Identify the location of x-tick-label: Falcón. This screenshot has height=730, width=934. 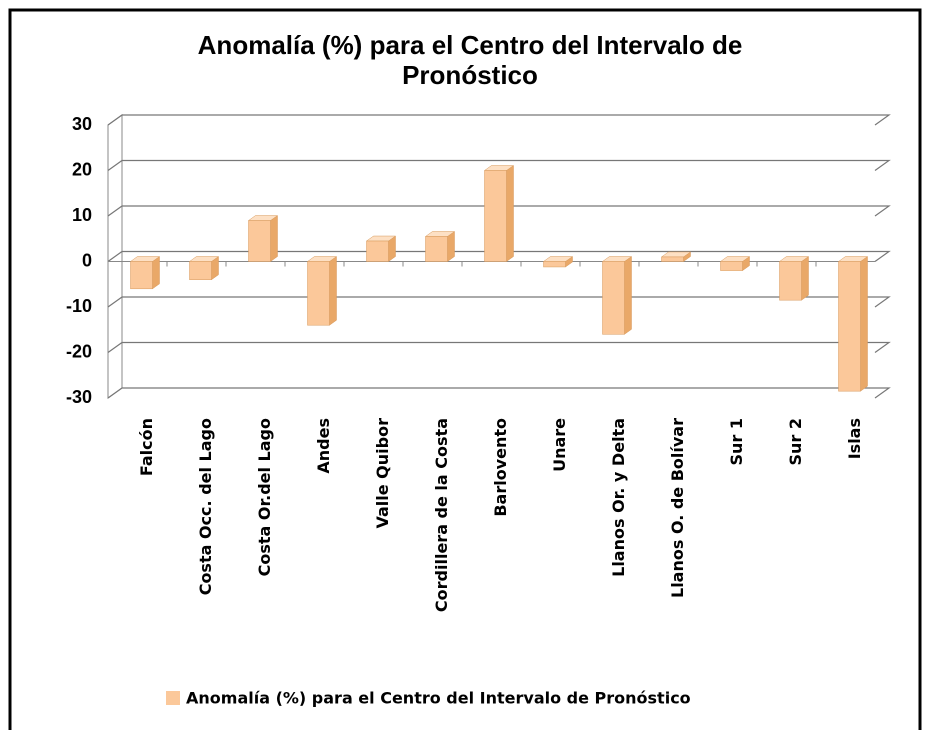
(146, 447).